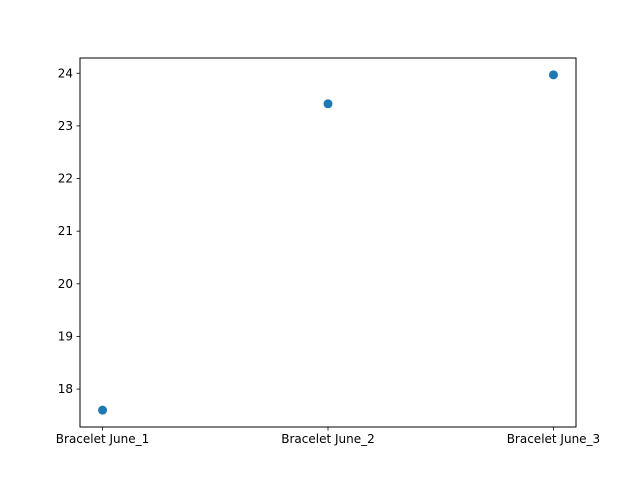  What do you see at coordinates (65, 231) in the screenshot?
I see `y-tick-label: 21` at bounding box center [65, 231].